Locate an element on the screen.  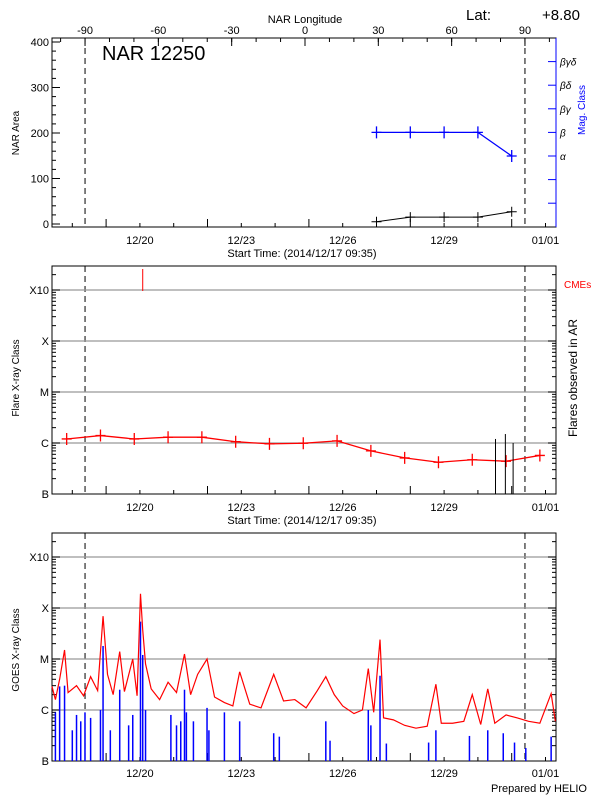
panel2-xlabel: Start Time: (2014/12/17 09:35) is located at coordinates (301, 521).